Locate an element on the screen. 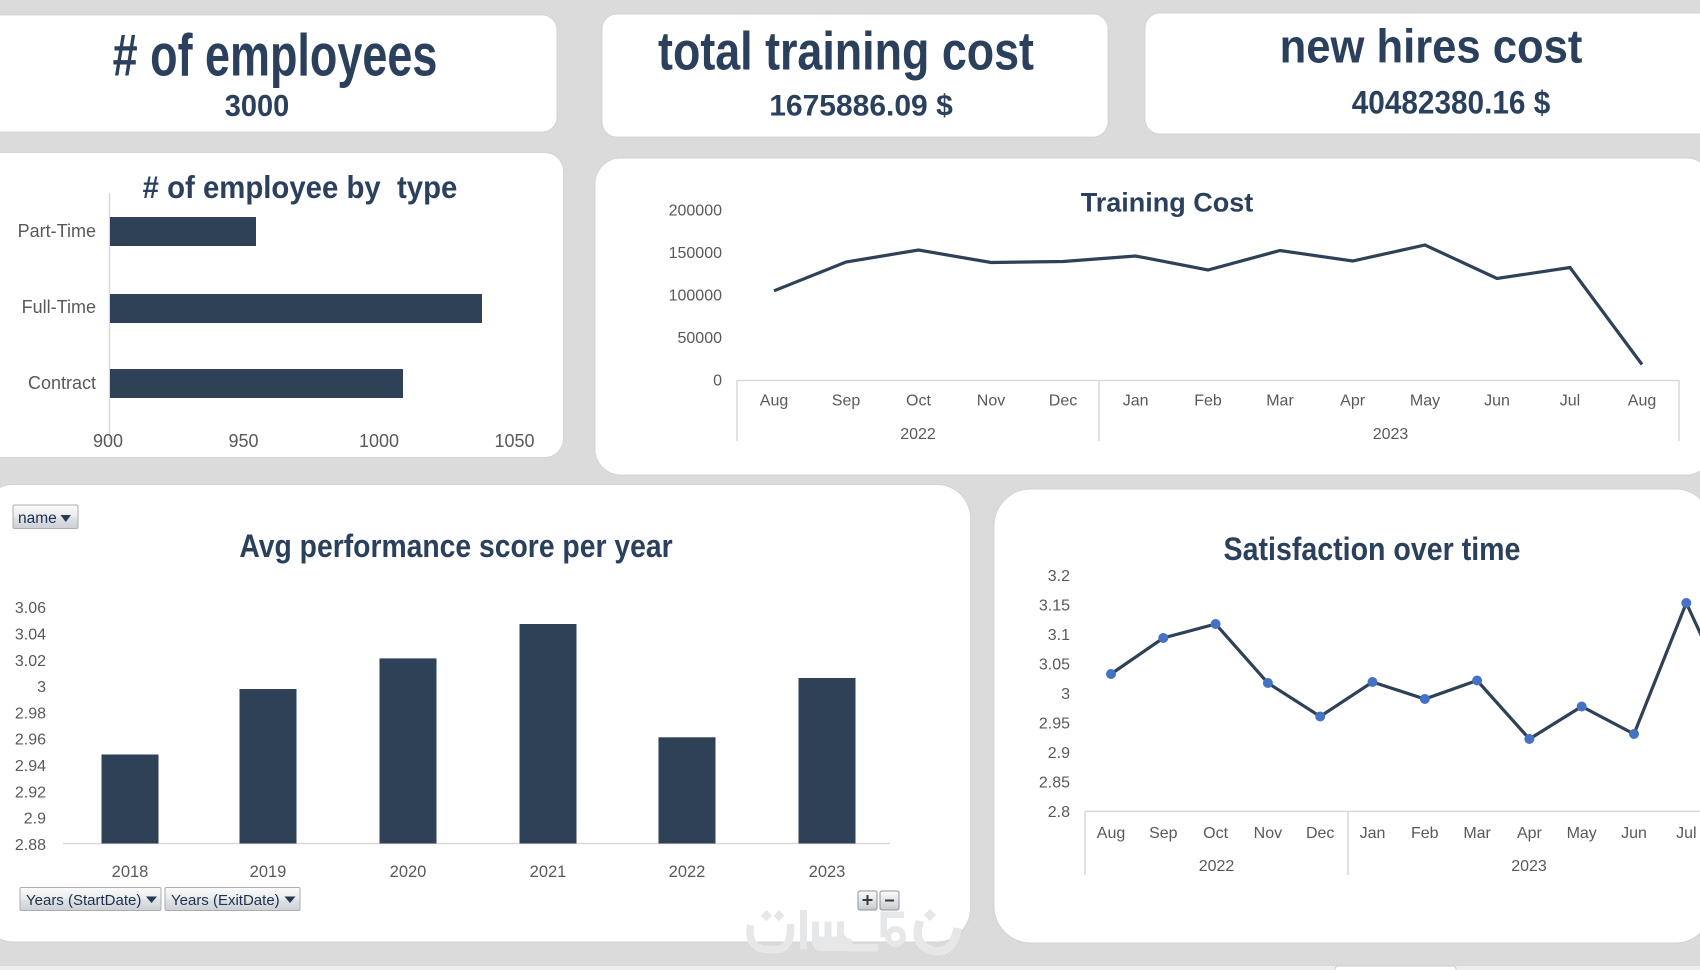  svg-text: 3.2 is located at coordinates (1059, 576).